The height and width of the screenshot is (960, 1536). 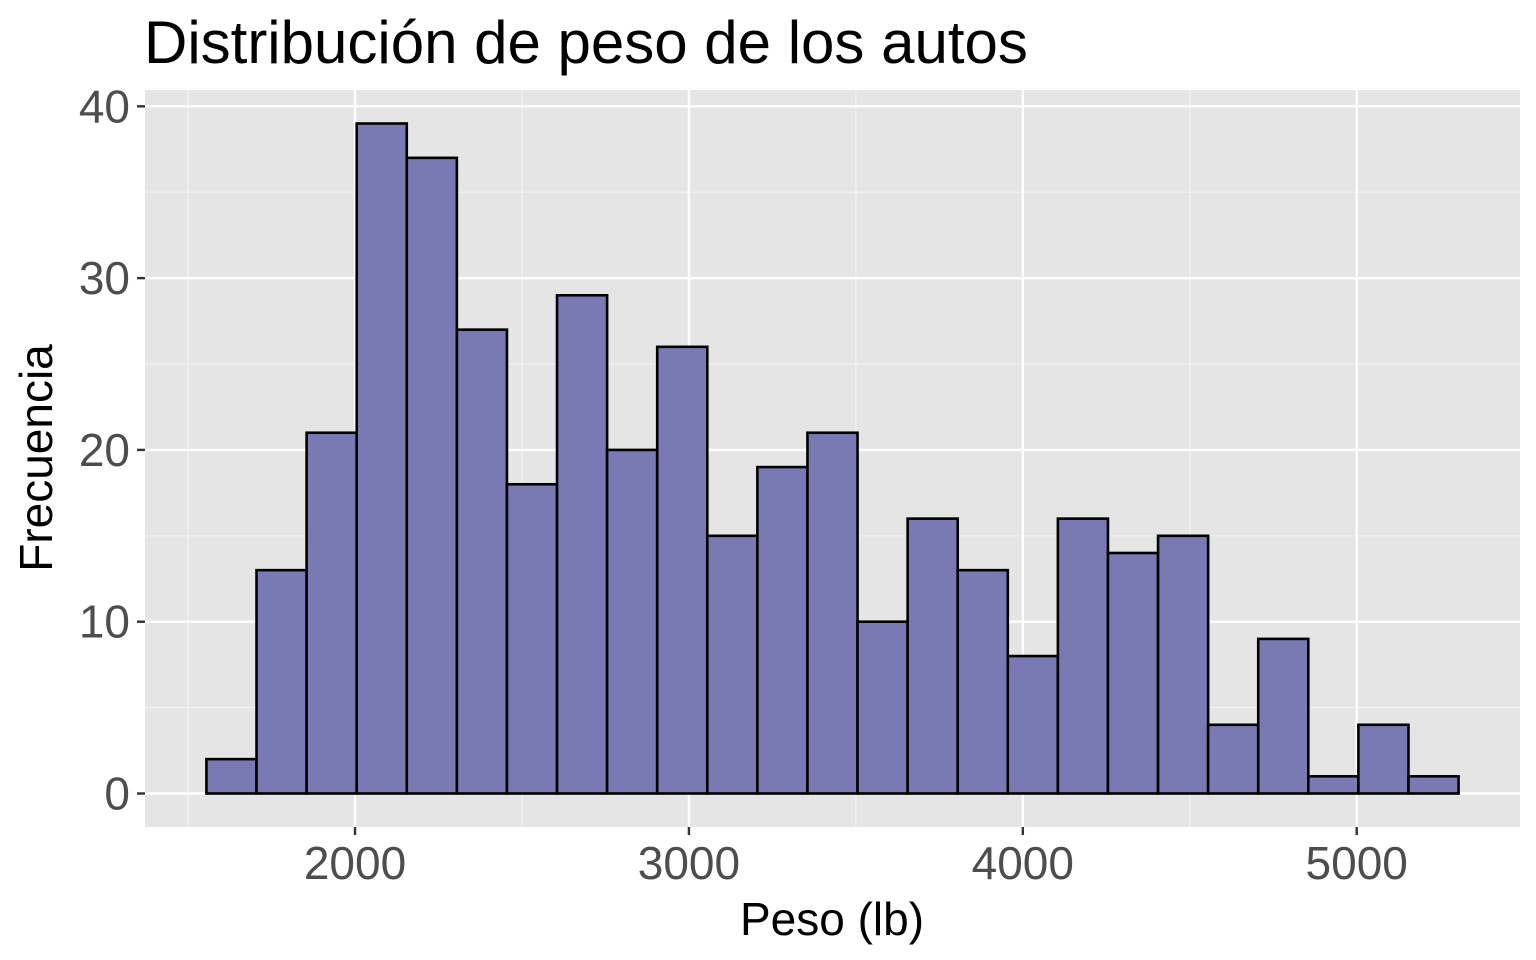 I want to click on y-axis-title: Frecuencia, so click(x=36, y=458).